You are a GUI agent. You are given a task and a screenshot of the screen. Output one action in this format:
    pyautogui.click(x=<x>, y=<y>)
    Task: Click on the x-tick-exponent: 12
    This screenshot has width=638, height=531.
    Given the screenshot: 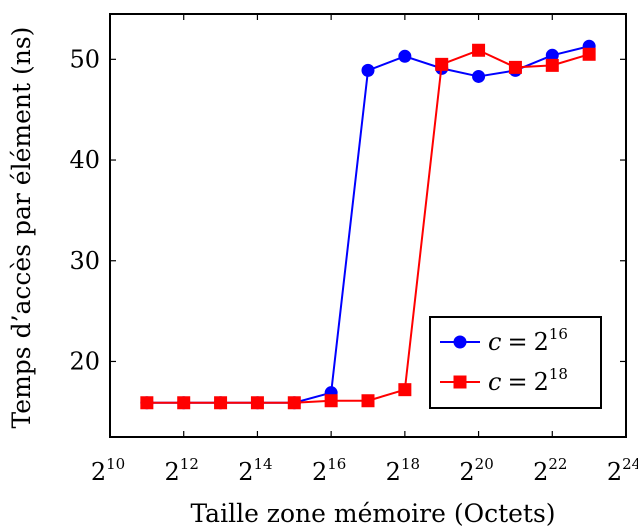 What is the action you would take?
    pyautogui.click(x=189, y=464)
    